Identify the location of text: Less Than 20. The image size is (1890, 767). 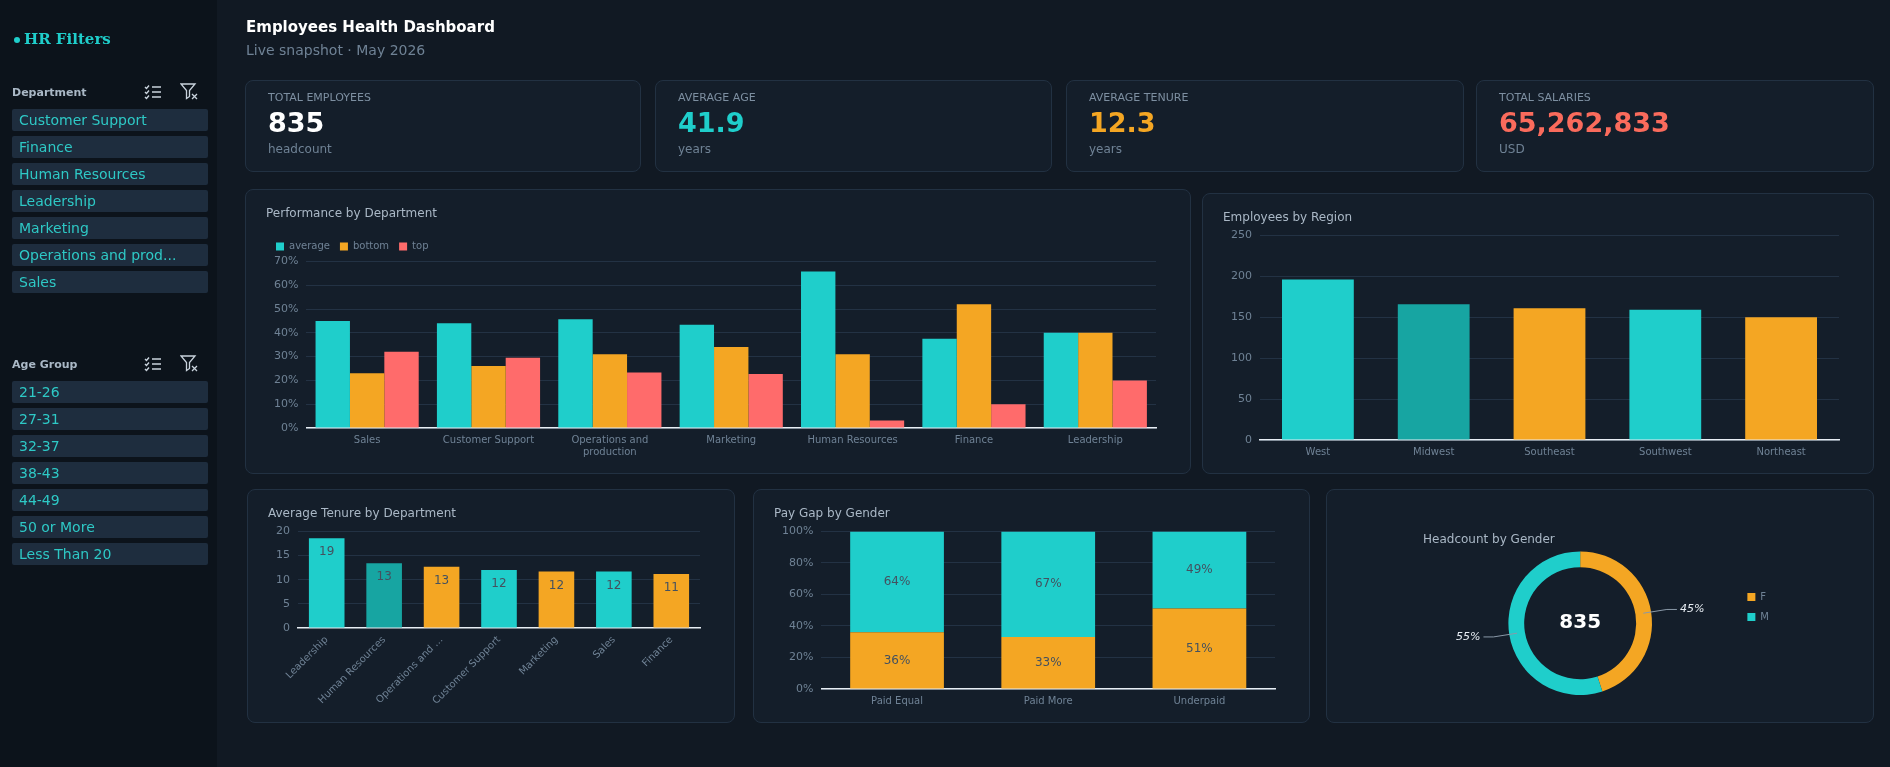
(110, 554).